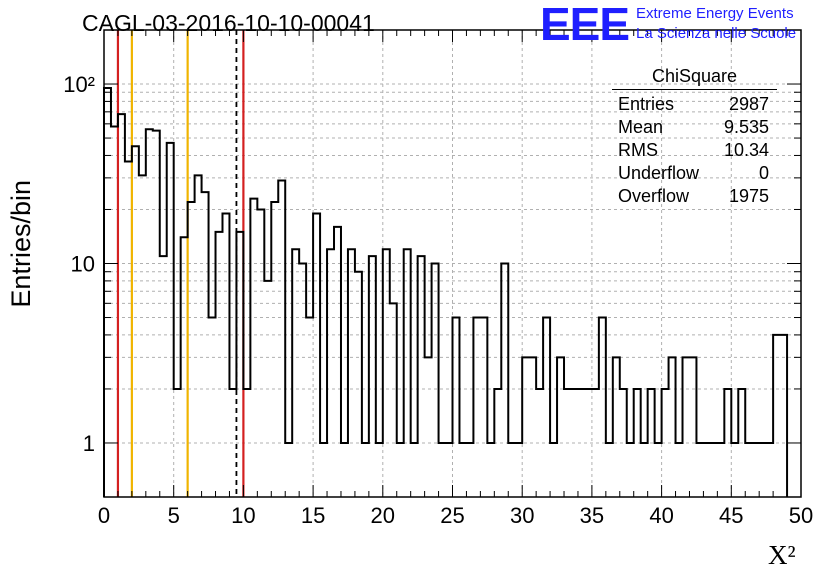 The width and height of the screenshot is (836, 572). What do you see at coordinates (654, 196) in the screenshot?
I see `stats-label: Overflow` at bounding box center [654, 196].